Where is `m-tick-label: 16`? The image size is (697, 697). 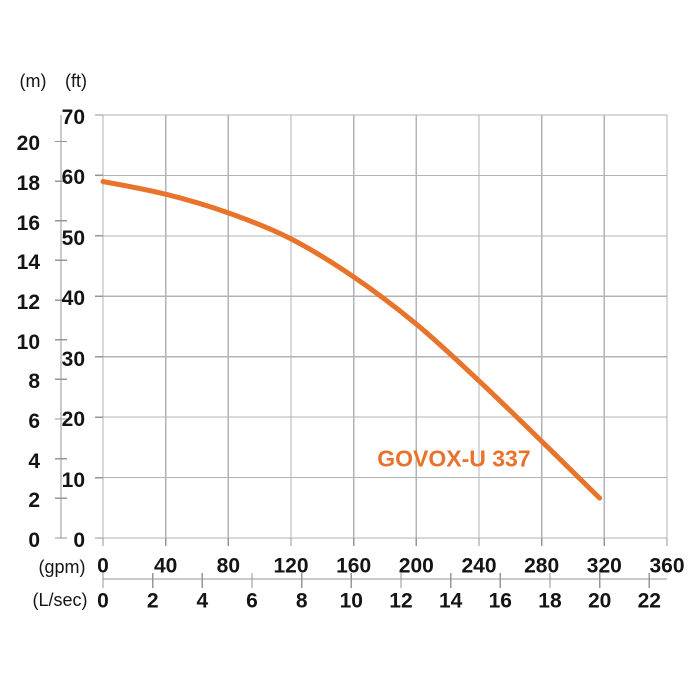
m-tick-label: 16 is located at coordinates (28, 223).